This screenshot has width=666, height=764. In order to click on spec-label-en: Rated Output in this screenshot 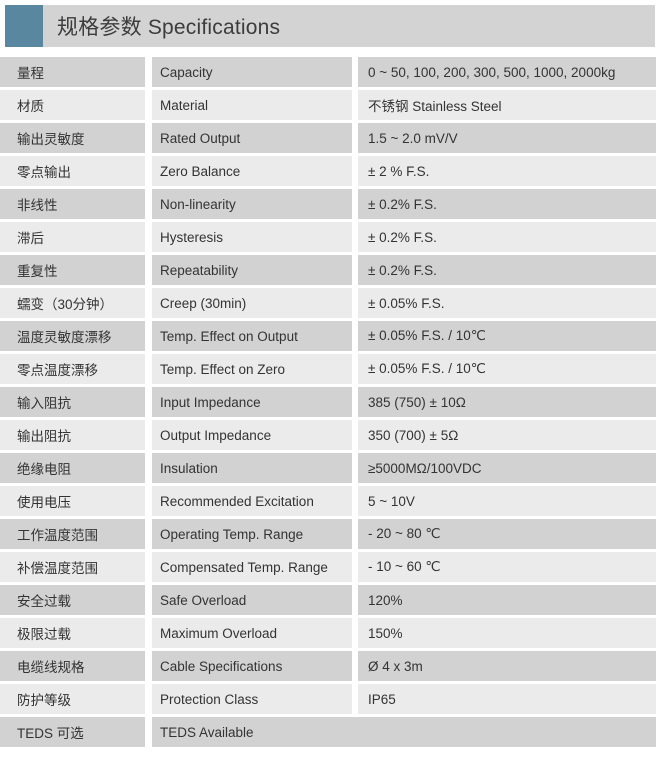, I will do `click(252, 138)`.